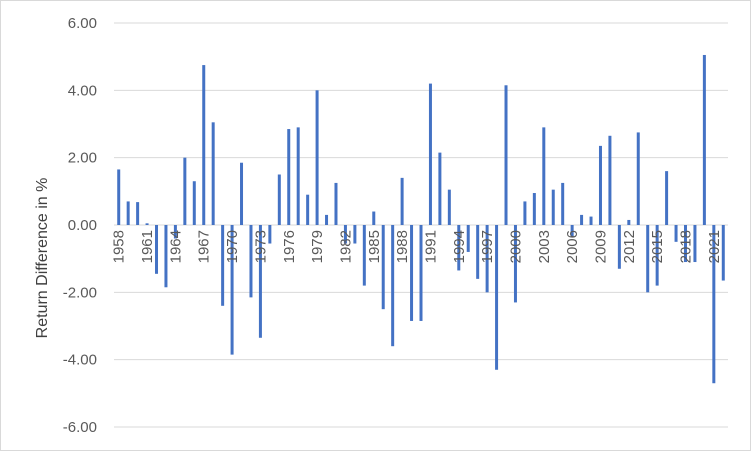 The width and height of the screenshot is (751, 451). What do you see at coordinates (610, 180) in the screenshot?
I see `bar-2010` at bounding box center [610, 180].